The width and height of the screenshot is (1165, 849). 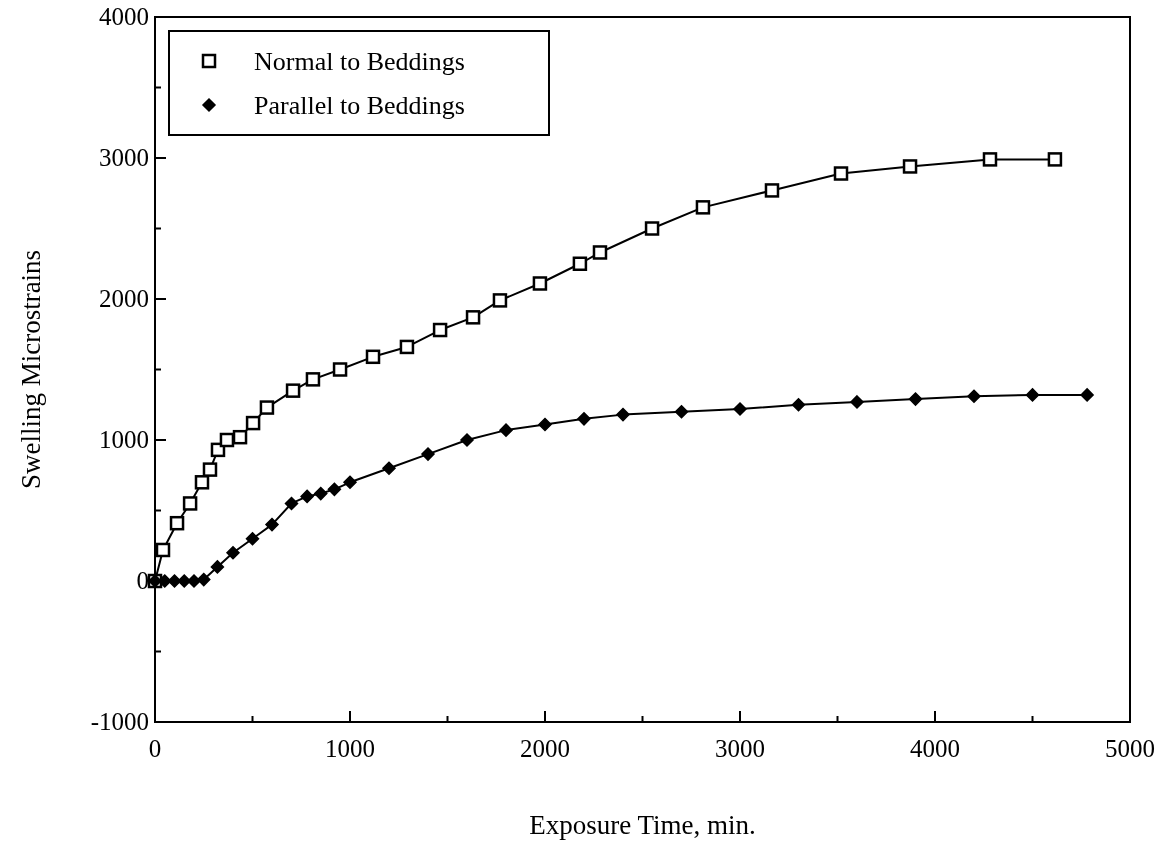 What do you see at coordinates (31, 369) in the screenshot?
I see `y-axis-title: Swelling Microstrains` at bounding box center [31, 369].